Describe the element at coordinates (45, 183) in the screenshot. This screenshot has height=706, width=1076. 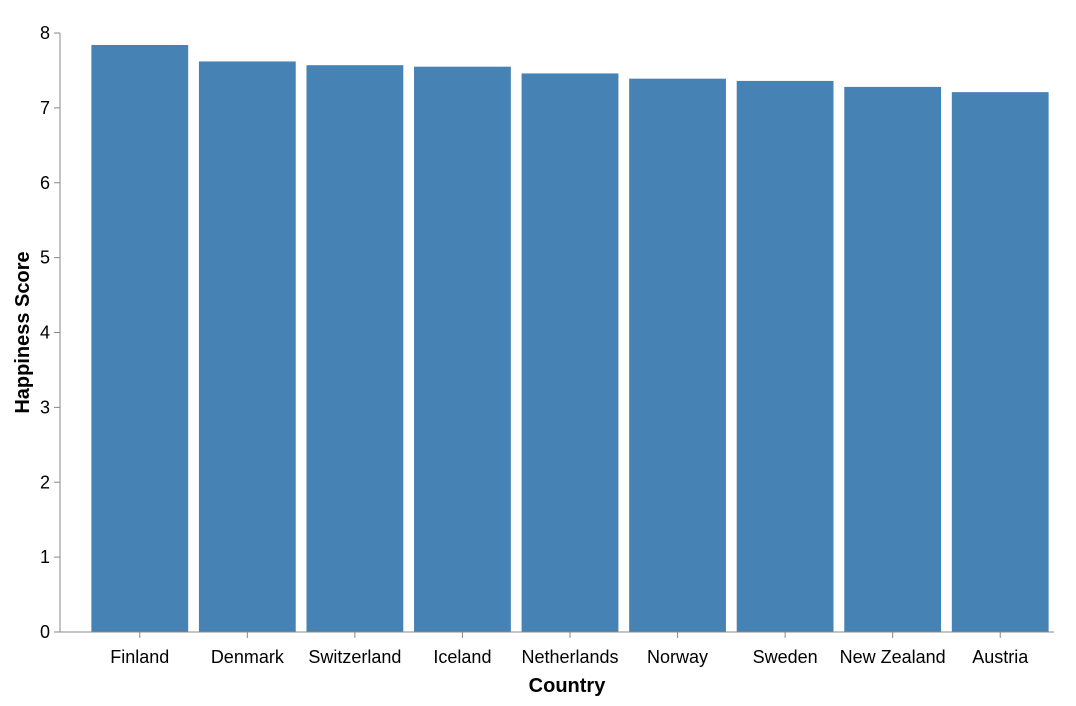
I see `y-tick-label: 6` at that location.